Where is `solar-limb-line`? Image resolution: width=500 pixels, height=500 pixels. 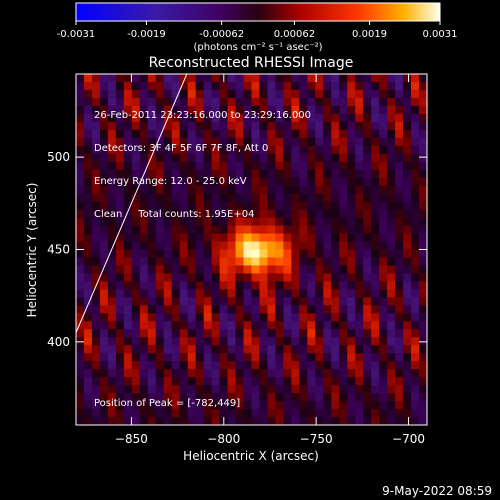
solar-limb-line is located at coordinates (131, 203).